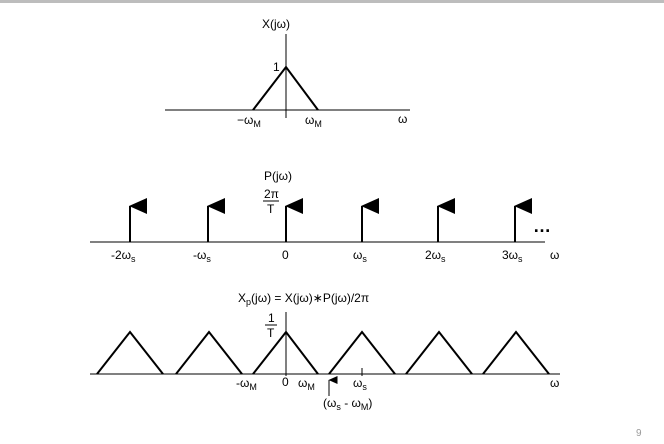 The image size is (664, 444). I want to click on plot-xp-zero-label: 0, so click(285, 382).